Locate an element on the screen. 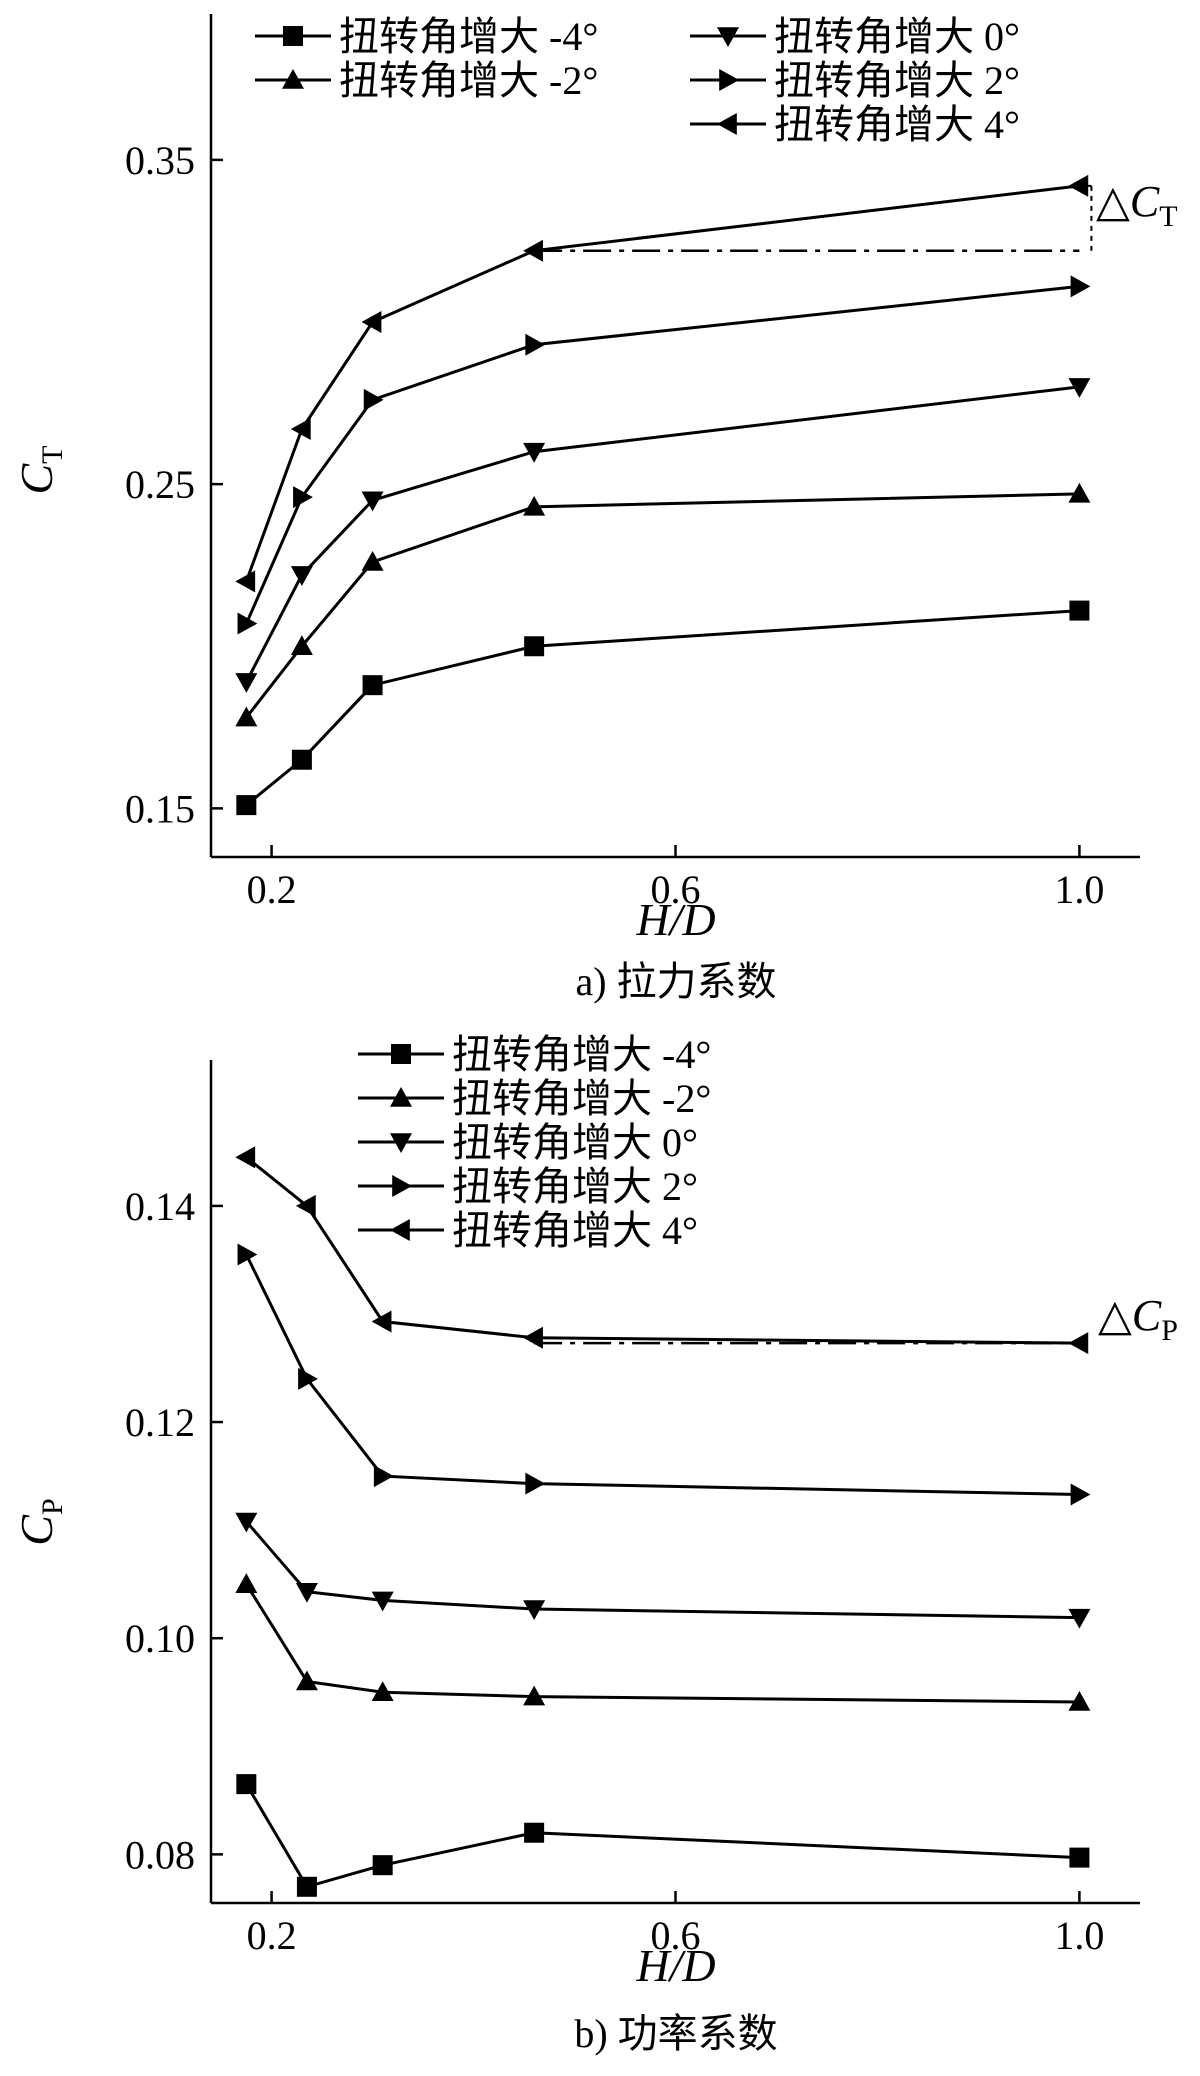 This screenshot has height=2076, width=1200. y-axis-label: CP is located at coordinates (40, 1521).